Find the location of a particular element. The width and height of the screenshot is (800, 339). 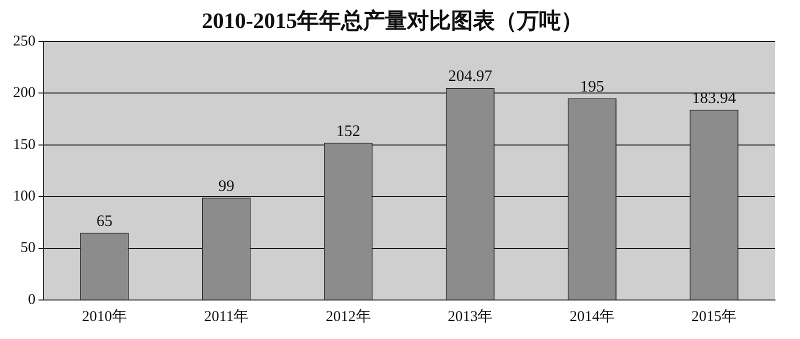

x-tick-label: 2013年 is located at coordinates (470, 316).